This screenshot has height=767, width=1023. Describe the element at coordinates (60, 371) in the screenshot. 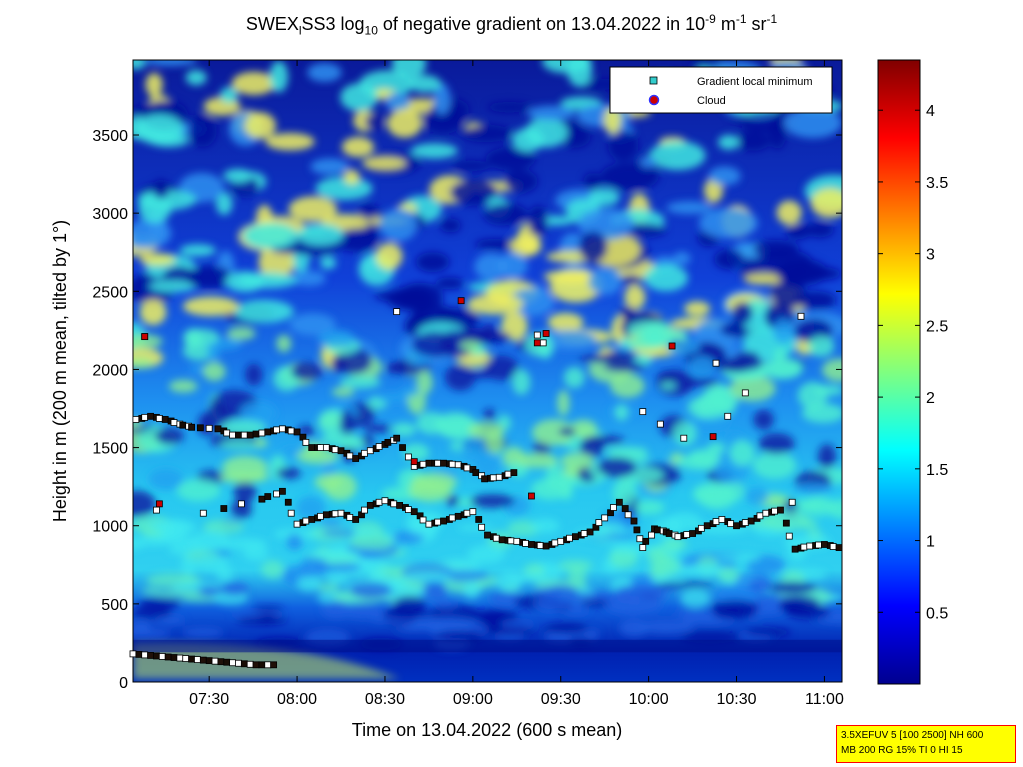

I see `y-axis-label: Height in m (200 m mean, tilted by 1°)` at that location.